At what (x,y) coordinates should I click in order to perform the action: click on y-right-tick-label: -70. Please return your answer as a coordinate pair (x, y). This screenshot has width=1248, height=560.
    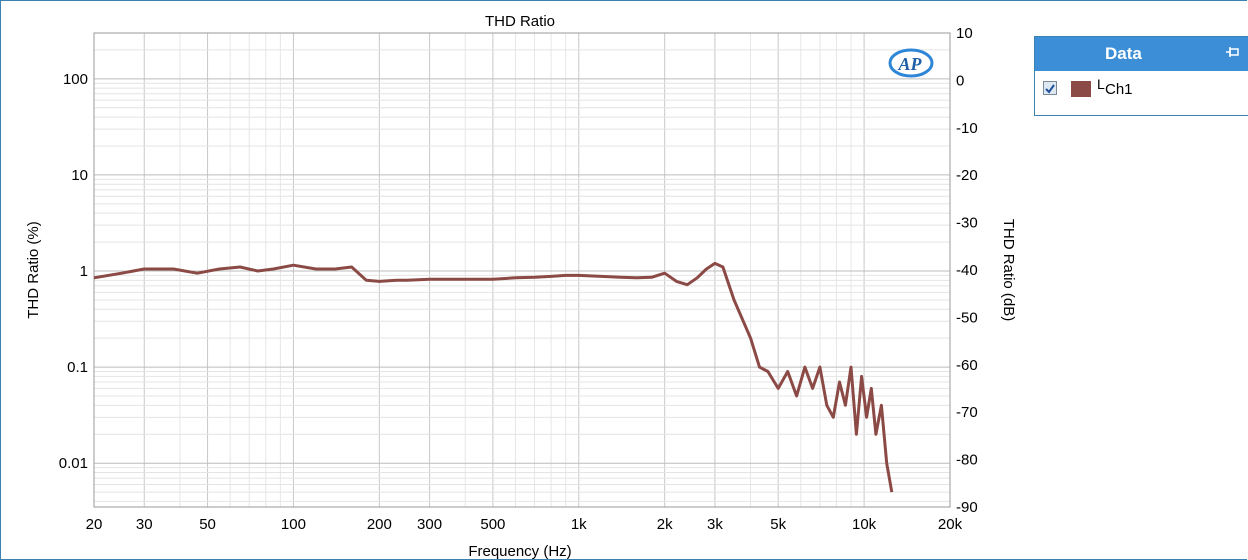
    Looking at the image, I should click on (967, 412).